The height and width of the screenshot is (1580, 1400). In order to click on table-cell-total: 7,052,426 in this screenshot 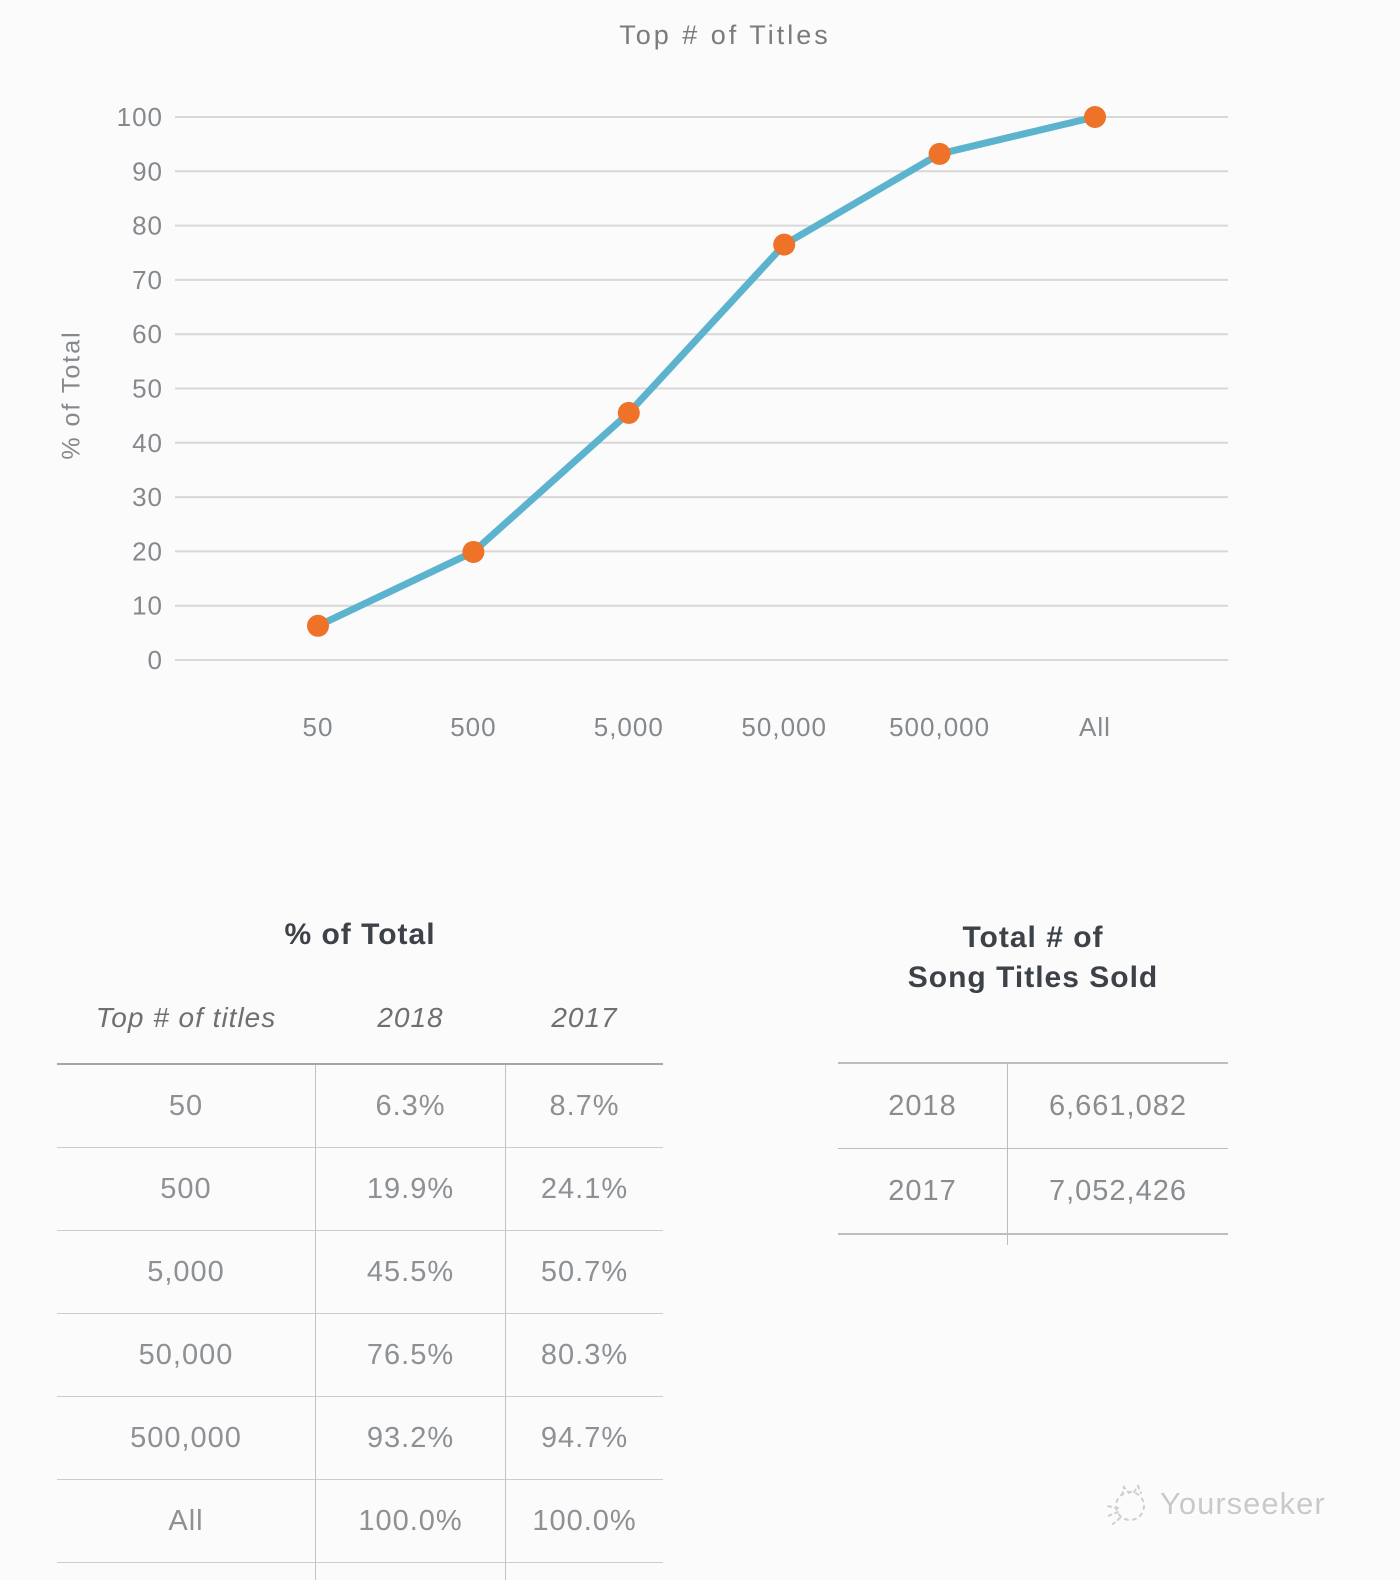, I will do `click(1117, 1192)`.